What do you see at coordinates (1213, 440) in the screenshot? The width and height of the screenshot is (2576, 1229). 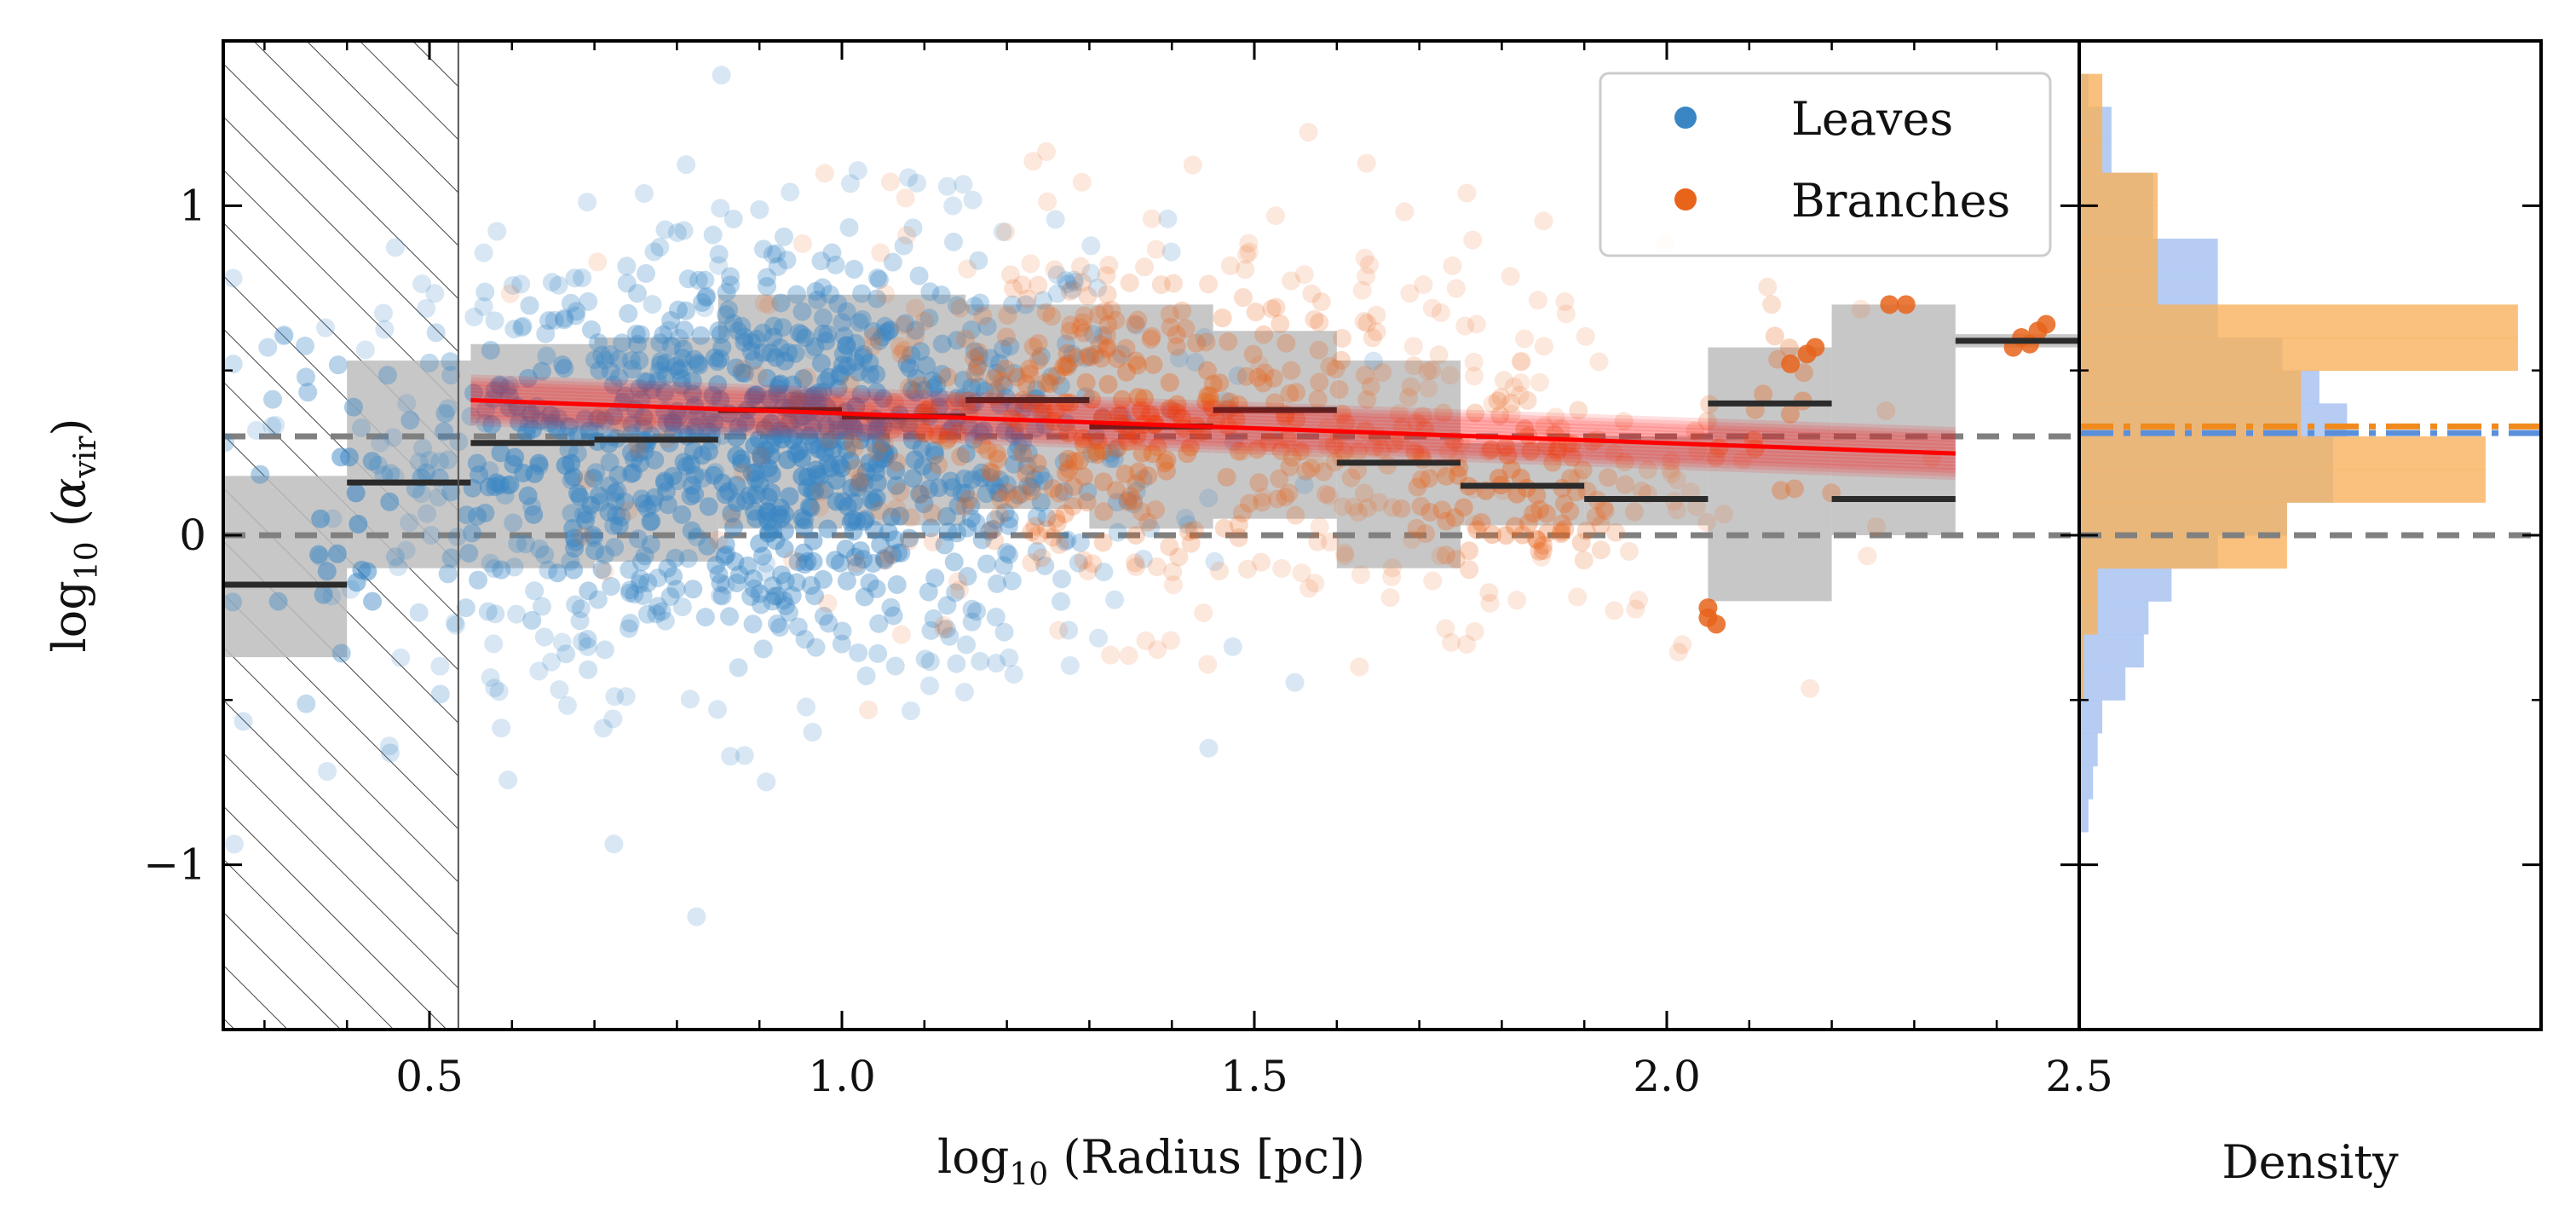 I see `fit-sample-line` at bounding box center [1213, 440].